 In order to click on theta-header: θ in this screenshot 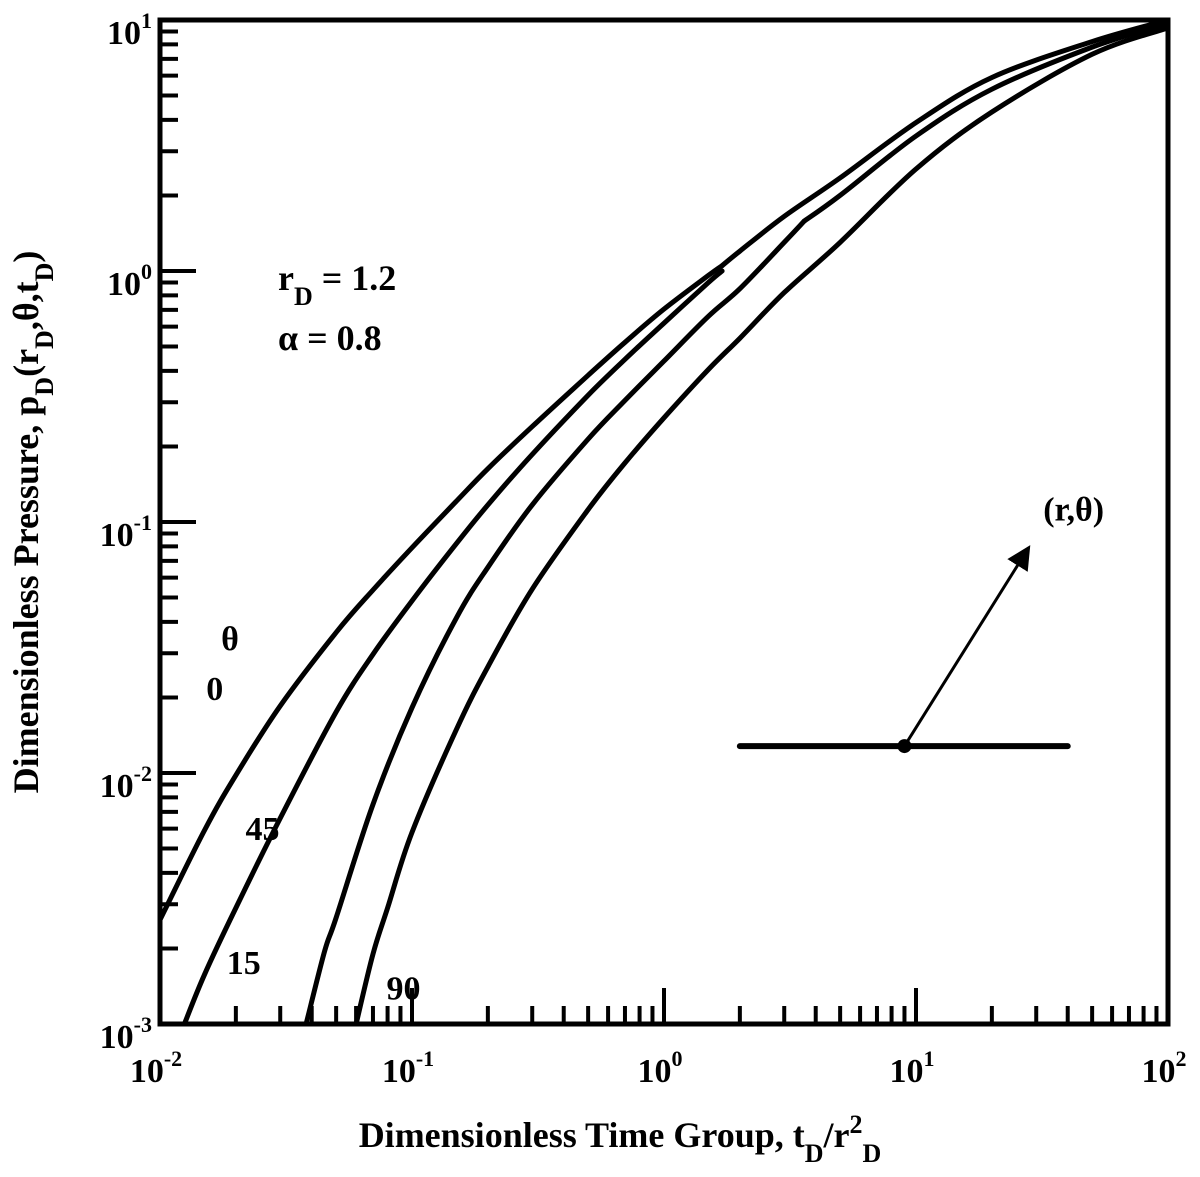, I will do `click(230, 639)`.